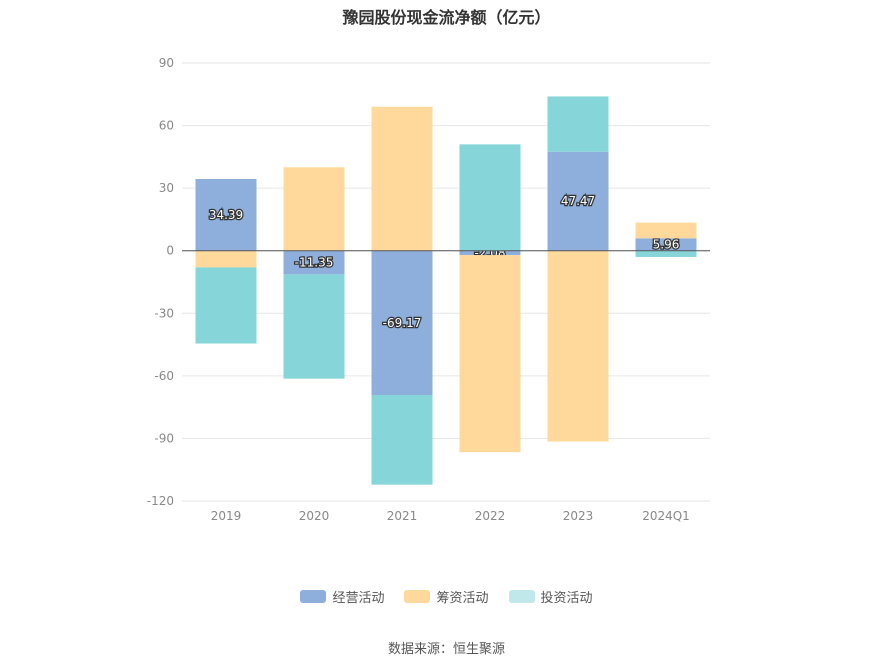 This screenshot has height=668, width=893. I want to click on legend-swatch-investing, so click(521, 596).